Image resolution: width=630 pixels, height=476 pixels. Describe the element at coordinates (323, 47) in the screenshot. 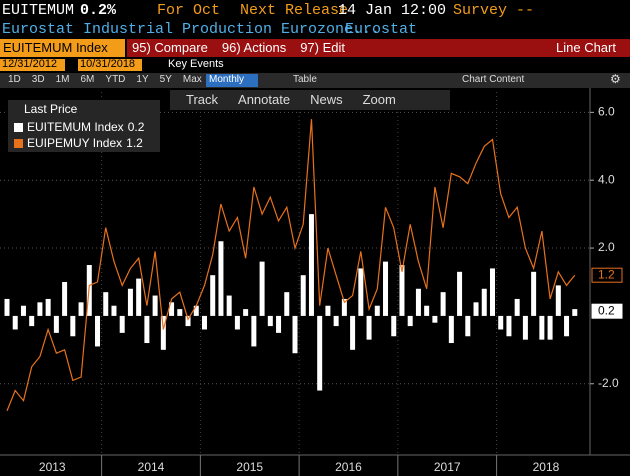

I see `menu-item: 97) Edit` at that location.